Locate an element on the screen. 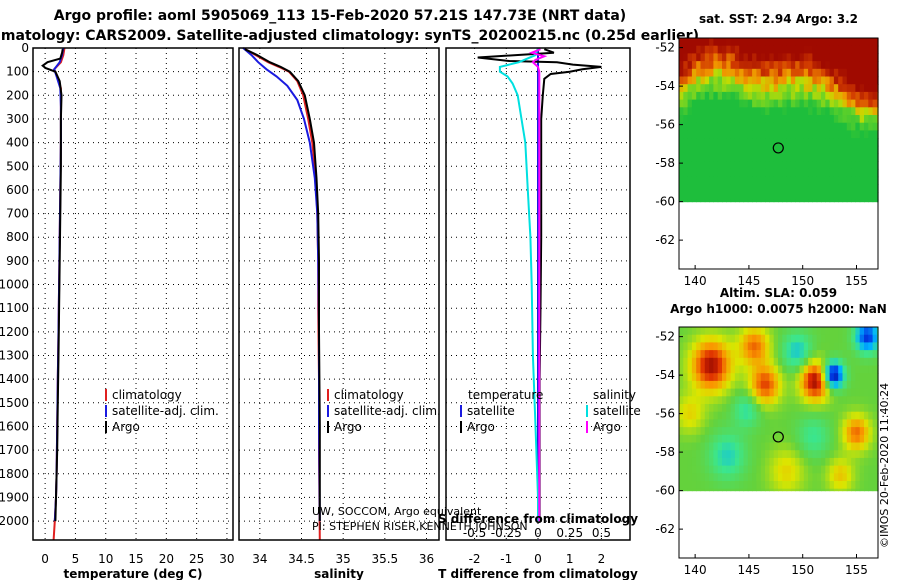  series-line-climatology is located at coordinates (281, 294).